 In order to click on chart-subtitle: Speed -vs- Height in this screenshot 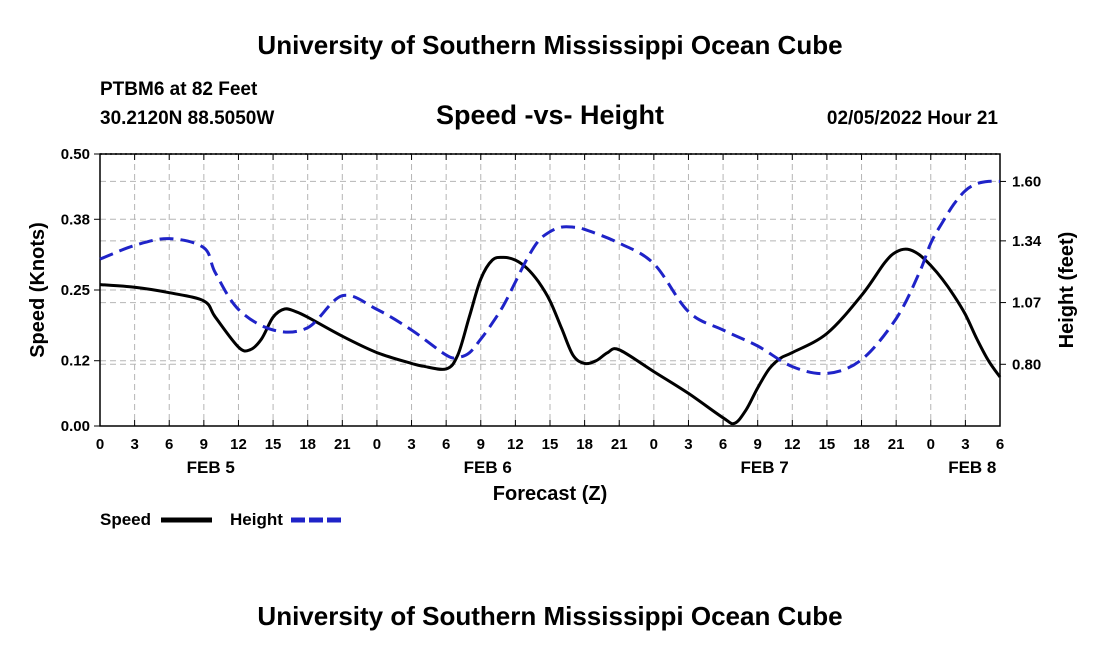, I will do `click(550, 115)`.